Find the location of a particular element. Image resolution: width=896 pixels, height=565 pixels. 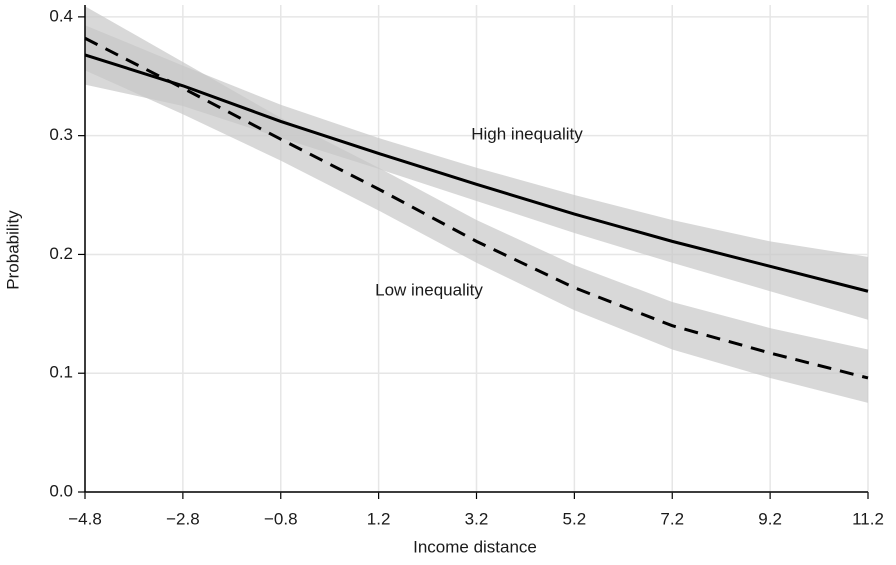

x-axis-label: Income distance is located at coordinates (475, 546).